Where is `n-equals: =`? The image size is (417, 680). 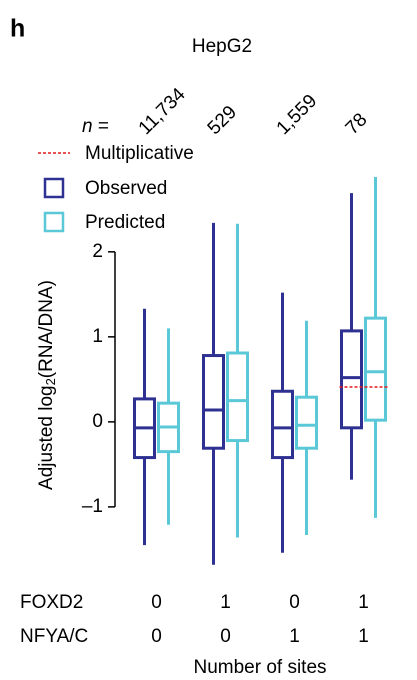
n-equals: = is located at coordinates (103, 126).